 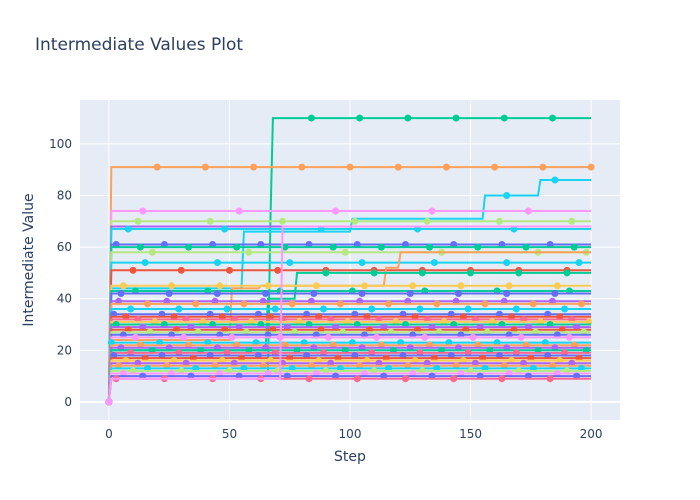 I want to click on y-tick-label: 60, so click(x=64, y=247).